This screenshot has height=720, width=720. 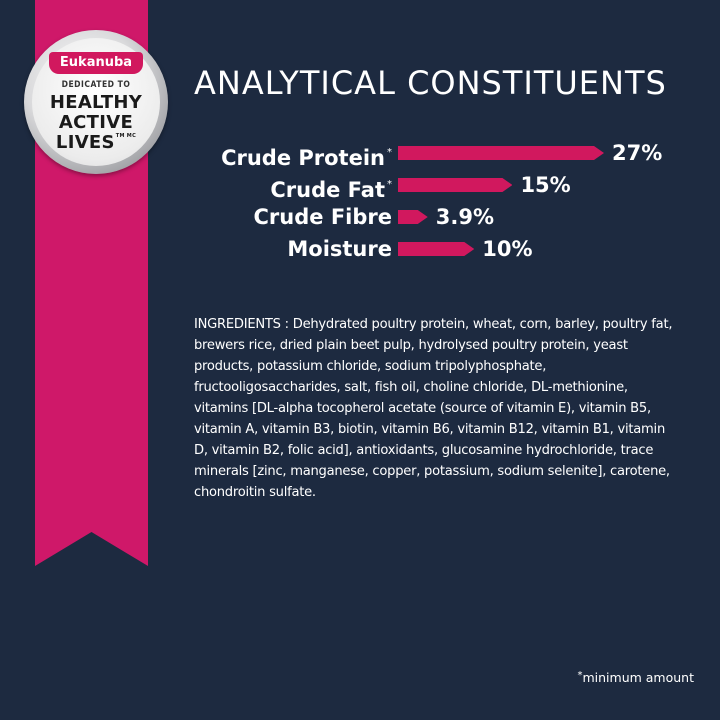 I want to click on constituent-label-wrap: Crude Fibre, so click(x=323, y=217).